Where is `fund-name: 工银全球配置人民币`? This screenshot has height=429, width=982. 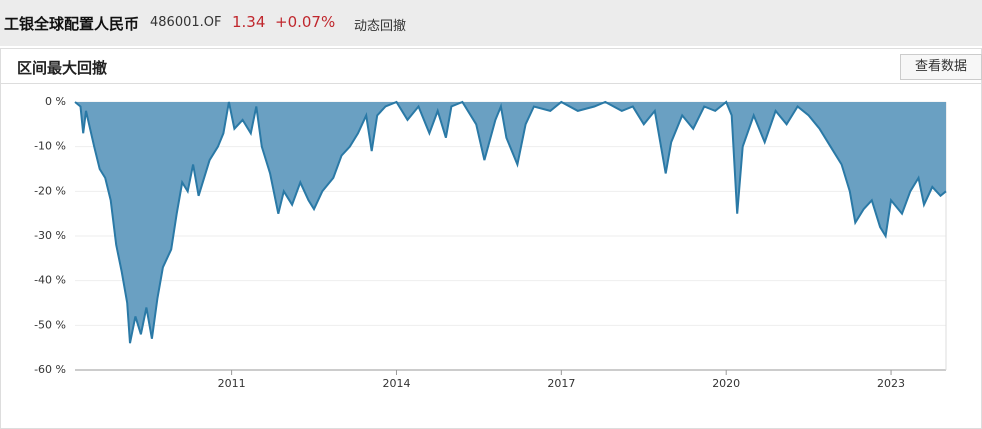
fund-name: 工银全球配置人民币 is located at coordinates (72, 24).